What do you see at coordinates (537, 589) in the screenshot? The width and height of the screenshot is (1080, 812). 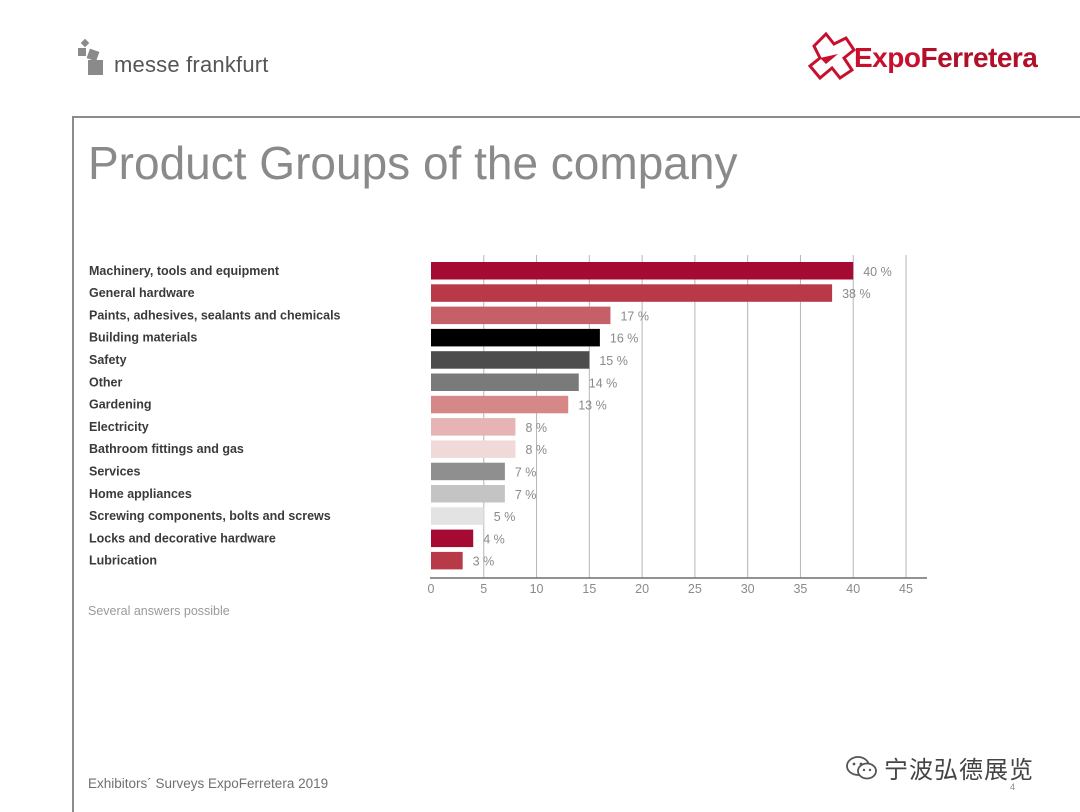 I see `x-tick-label: 10` at bounding box center [537, 589].